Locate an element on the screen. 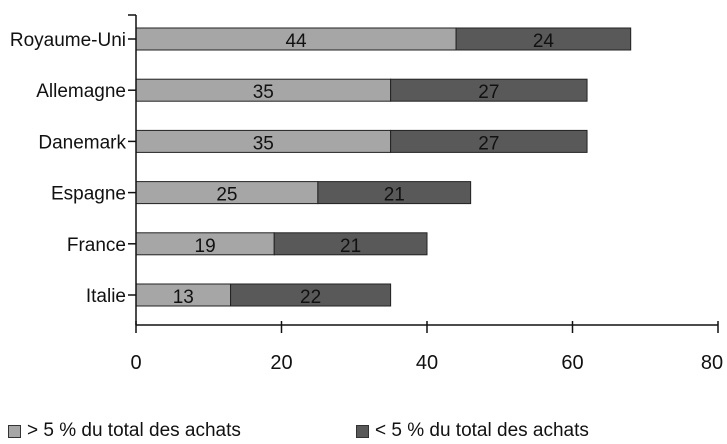 This screenshot has width=727, height=444. legend-item-series-2: < 5 % du total des achats is located at coordinates (472, 431).